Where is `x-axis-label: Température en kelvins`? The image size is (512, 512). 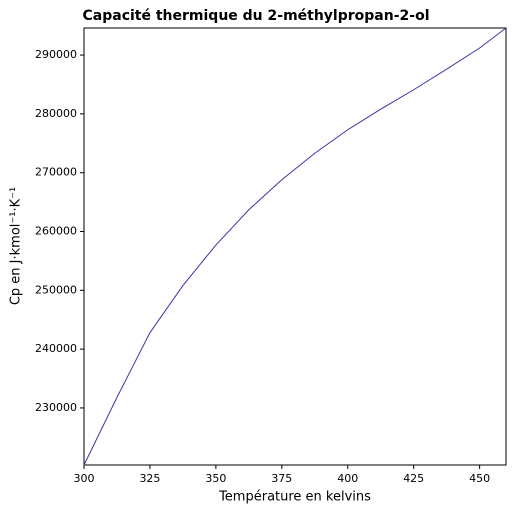 x-axis-label: Température en kelvins is located at coordinates (294, 497).